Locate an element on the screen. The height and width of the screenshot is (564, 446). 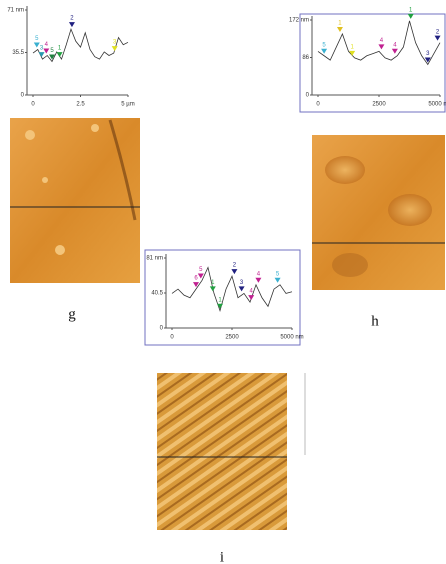
afm-image-i is located at coordinates (231, 451).